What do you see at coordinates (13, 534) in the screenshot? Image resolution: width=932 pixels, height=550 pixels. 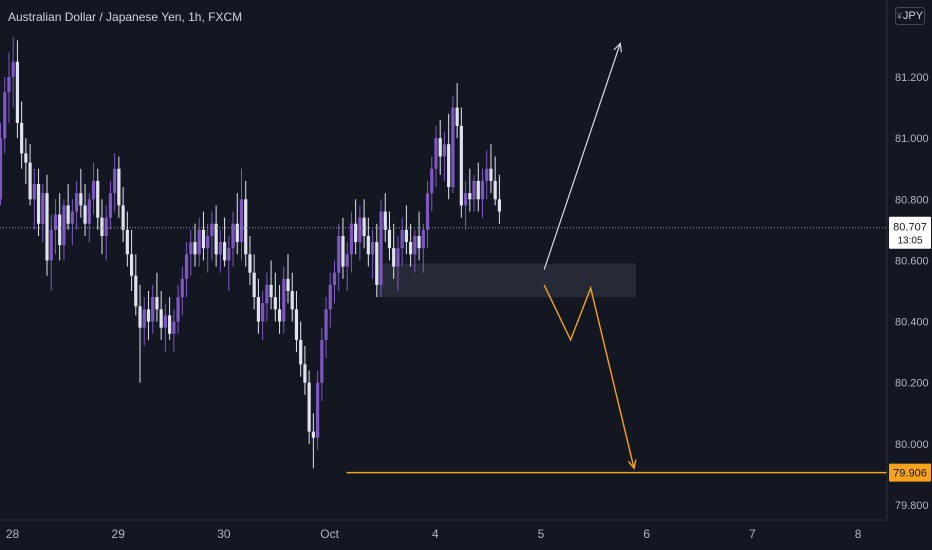 I see `x-tick-label: 28` at bounding box center [13, 534].